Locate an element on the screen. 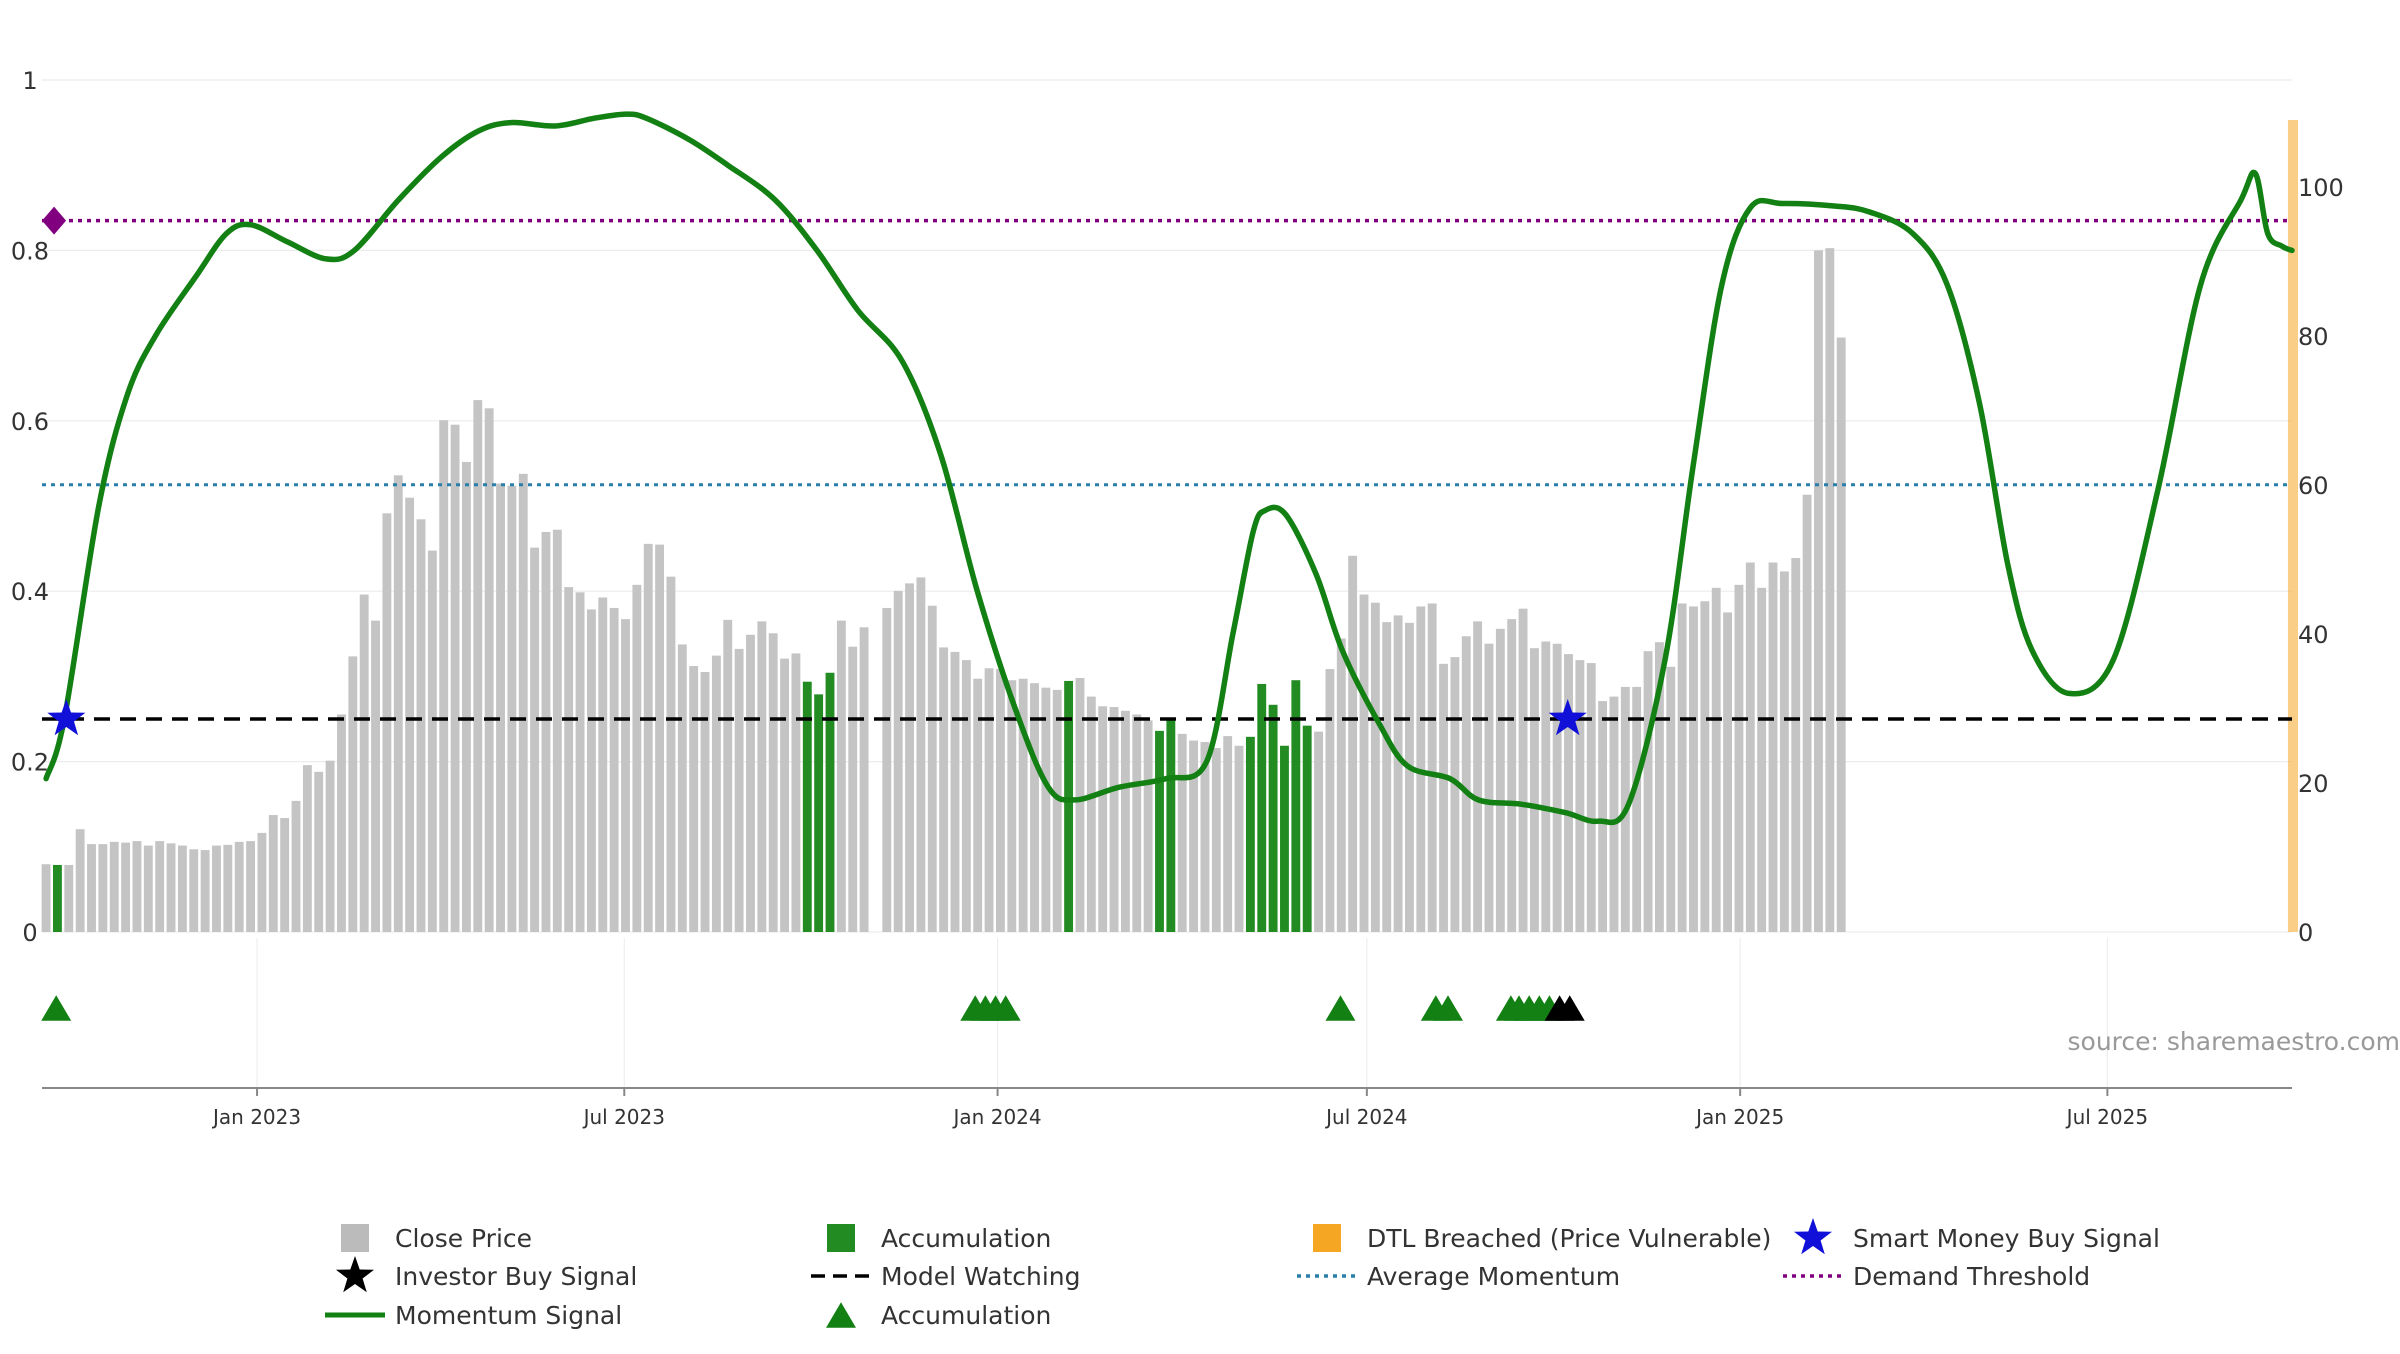 The height and width of the screenshot is (1354, 2400). right-tick-label: 100 is located at coordinates (2321, 188).